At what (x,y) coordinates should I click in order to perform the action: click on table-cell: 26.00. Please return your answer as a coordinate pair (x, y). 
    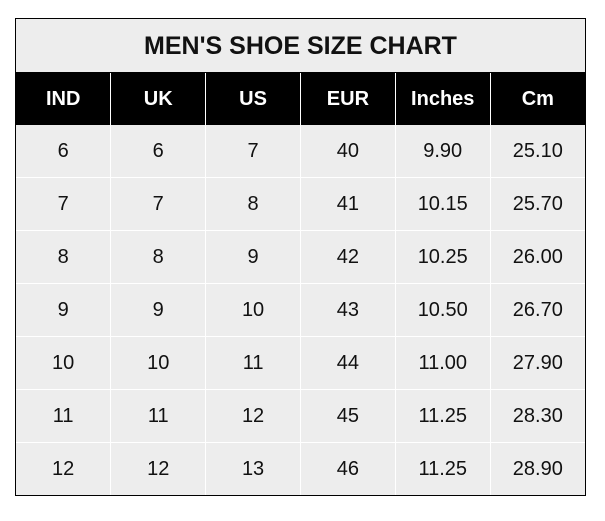
    Looking at the image, I should click on (537, 257).